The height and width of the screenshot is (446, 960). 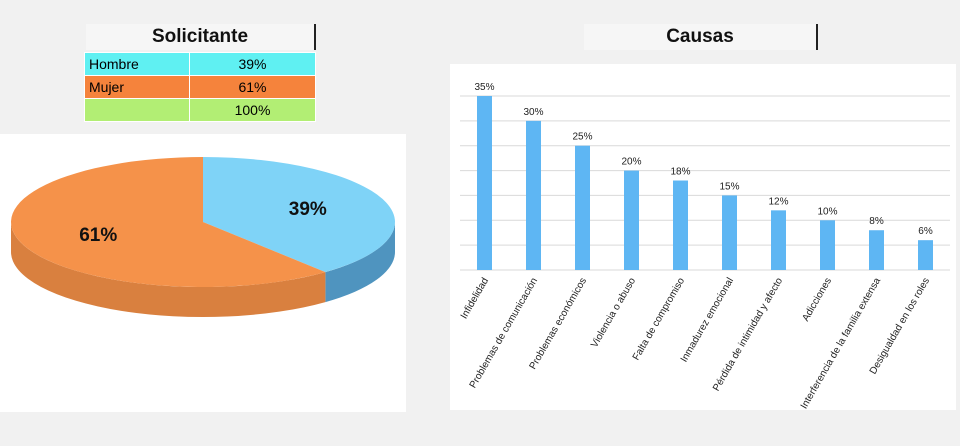 What do you see at coordinates (701, 37) in the screenshot?
I see `causas-title: Causas` at bounding box center [701, 37].